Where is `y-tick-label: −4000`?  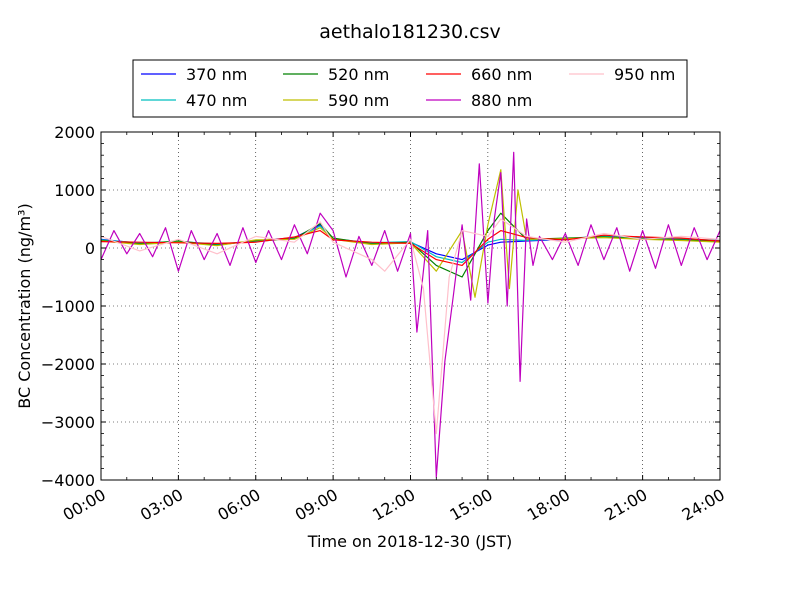
y-tick-label: −4000 is located at coordinates (68, 480).